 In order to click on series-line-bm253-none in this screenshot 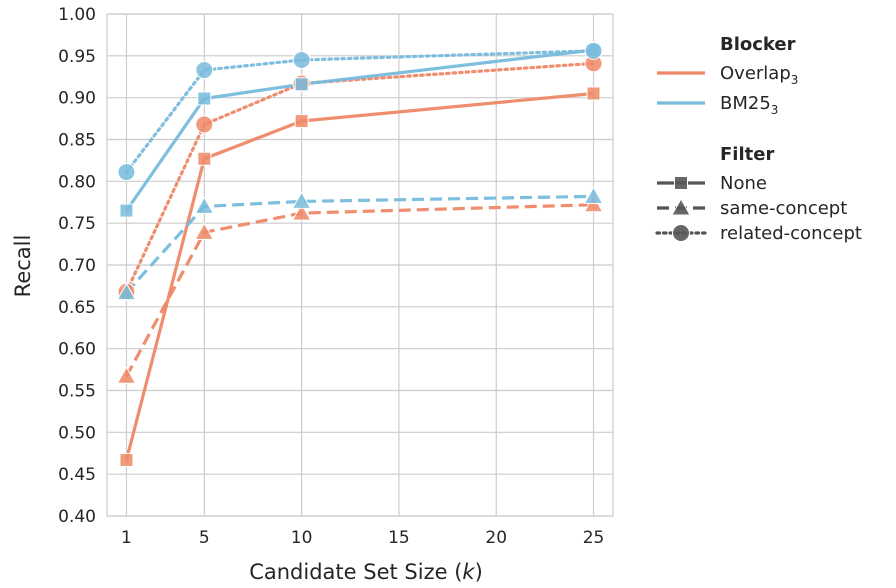, I will do `click(359, 130)`.